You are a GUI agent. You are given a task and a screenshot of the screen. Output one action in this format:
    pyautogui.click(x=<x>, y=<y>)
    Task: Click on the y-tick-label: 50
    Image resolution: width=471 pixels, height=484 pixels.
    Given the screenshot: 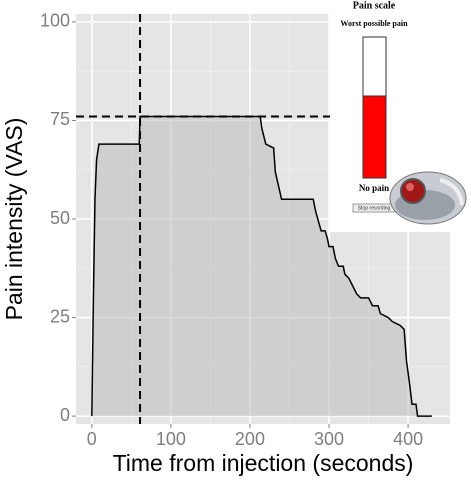 What is the action you would take?
    pyautogui.click(x=60, y=218)
    